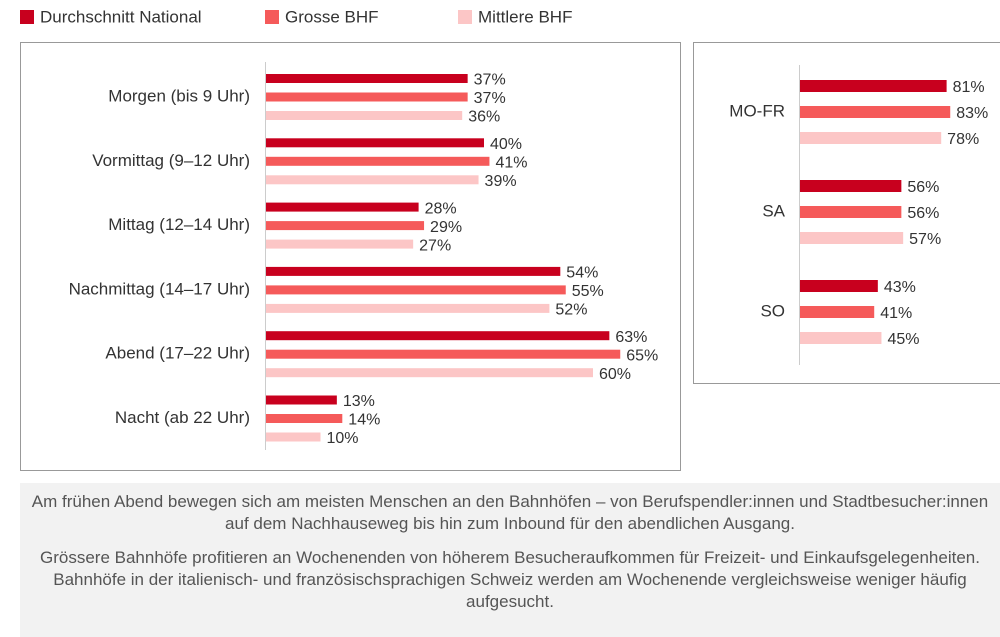 The image size is (1000, 637). I want to click on category-label: Morgen (bis 9 Uhr), so click(179, 95).